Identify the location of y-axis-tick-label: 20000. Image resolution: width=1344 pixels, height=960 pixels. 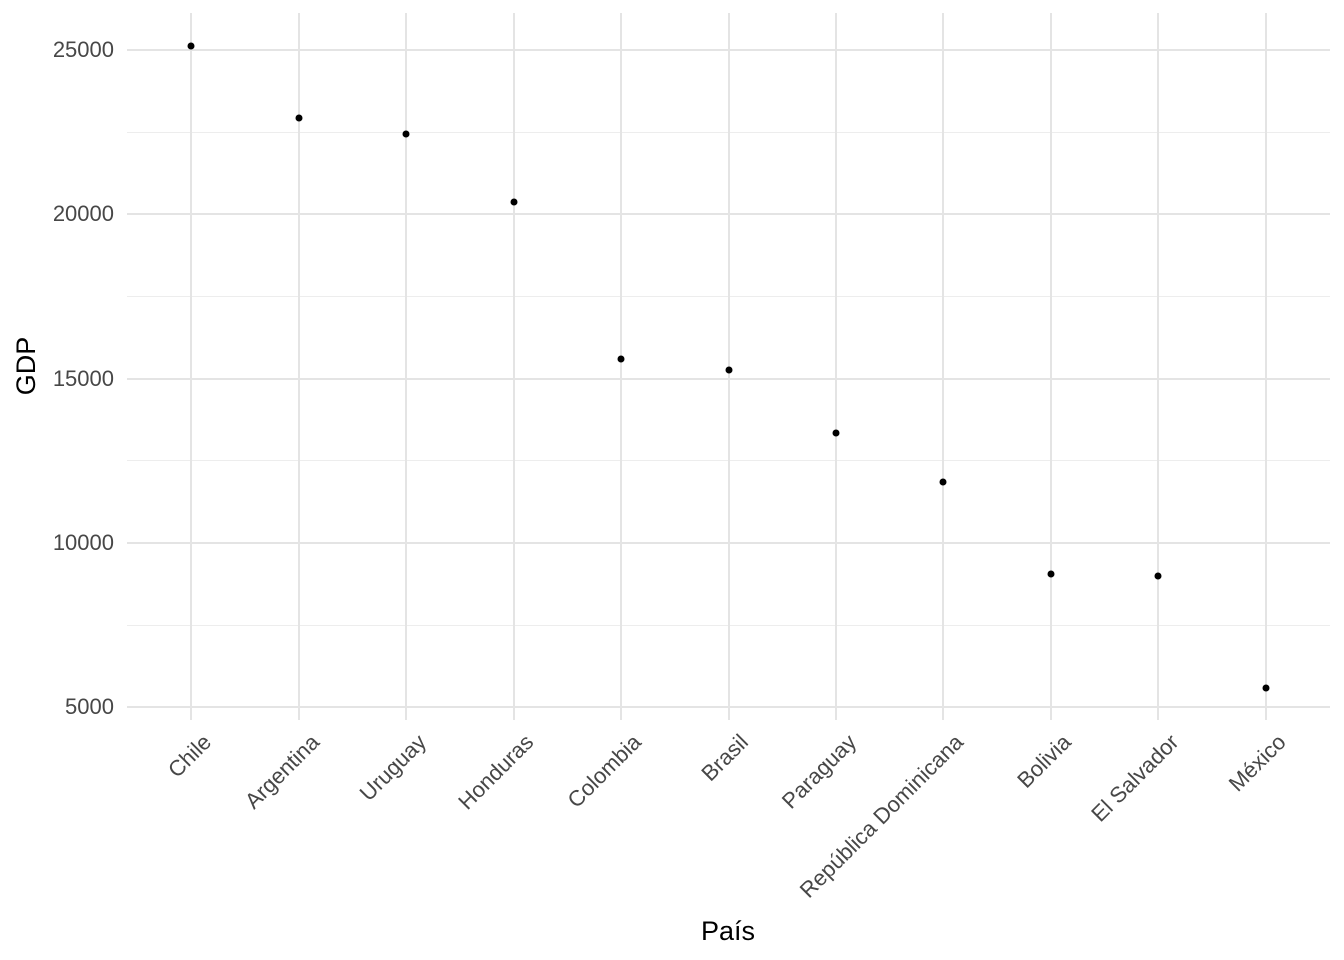
(83, 214).